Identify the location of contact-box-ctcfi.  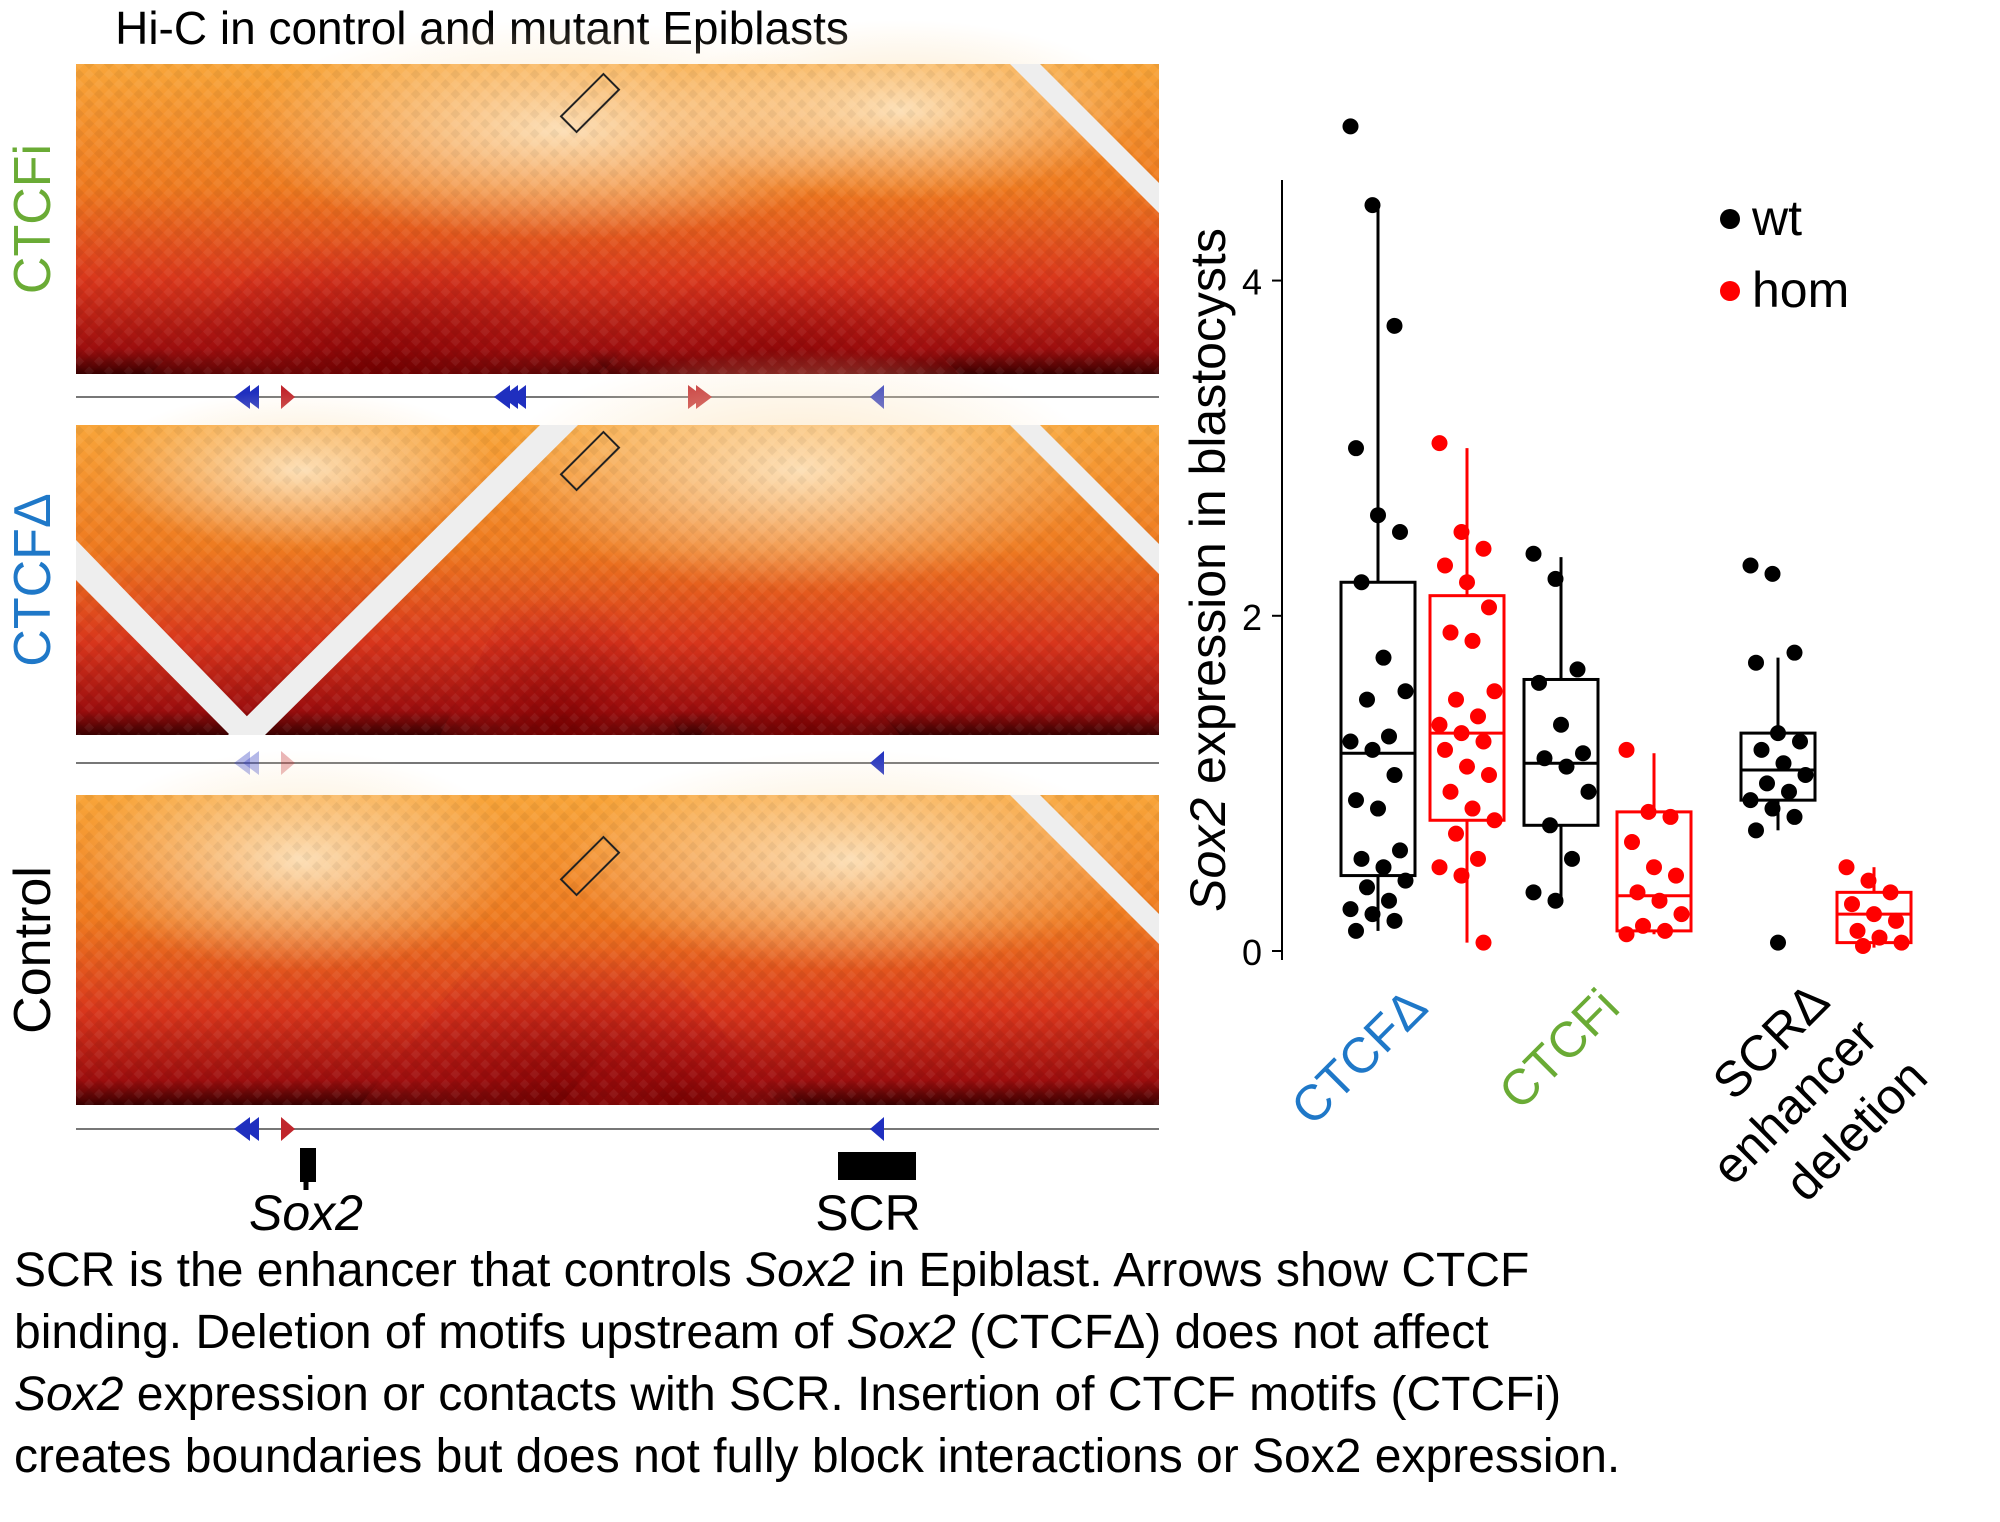
(590, 103).